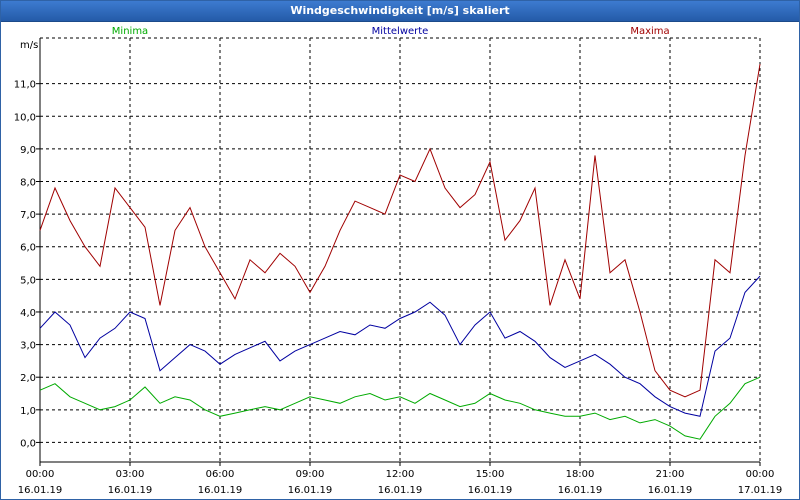 The height and width of the screenshot is (500, 800). Describe the element at coordinates (29, 45) in the screenshot. I see `y-axis-unit-label: m/s` at that location.